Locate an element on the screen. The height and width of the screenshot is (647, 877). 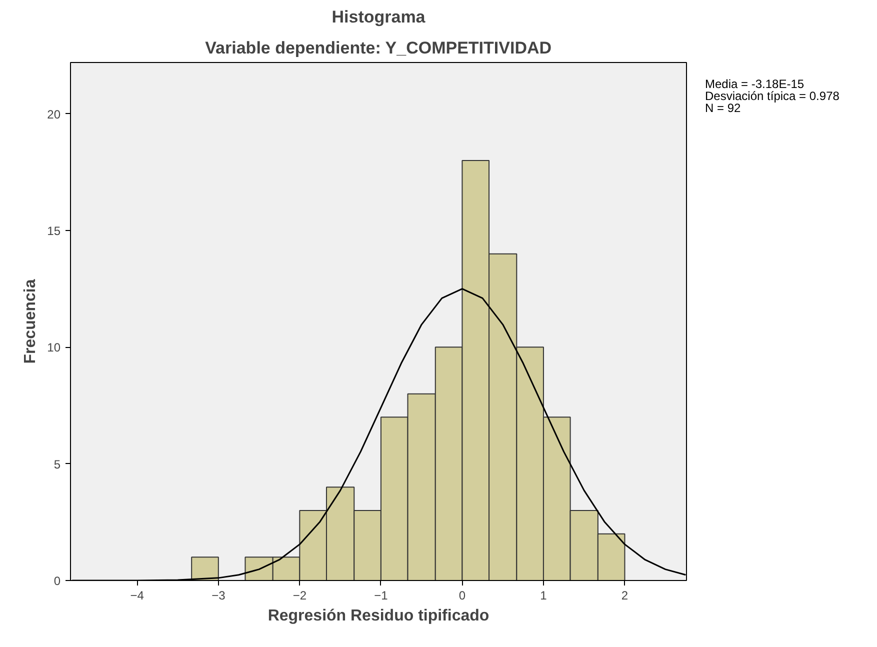
x-tick-label: 2 is located at coordinates (624, 595).